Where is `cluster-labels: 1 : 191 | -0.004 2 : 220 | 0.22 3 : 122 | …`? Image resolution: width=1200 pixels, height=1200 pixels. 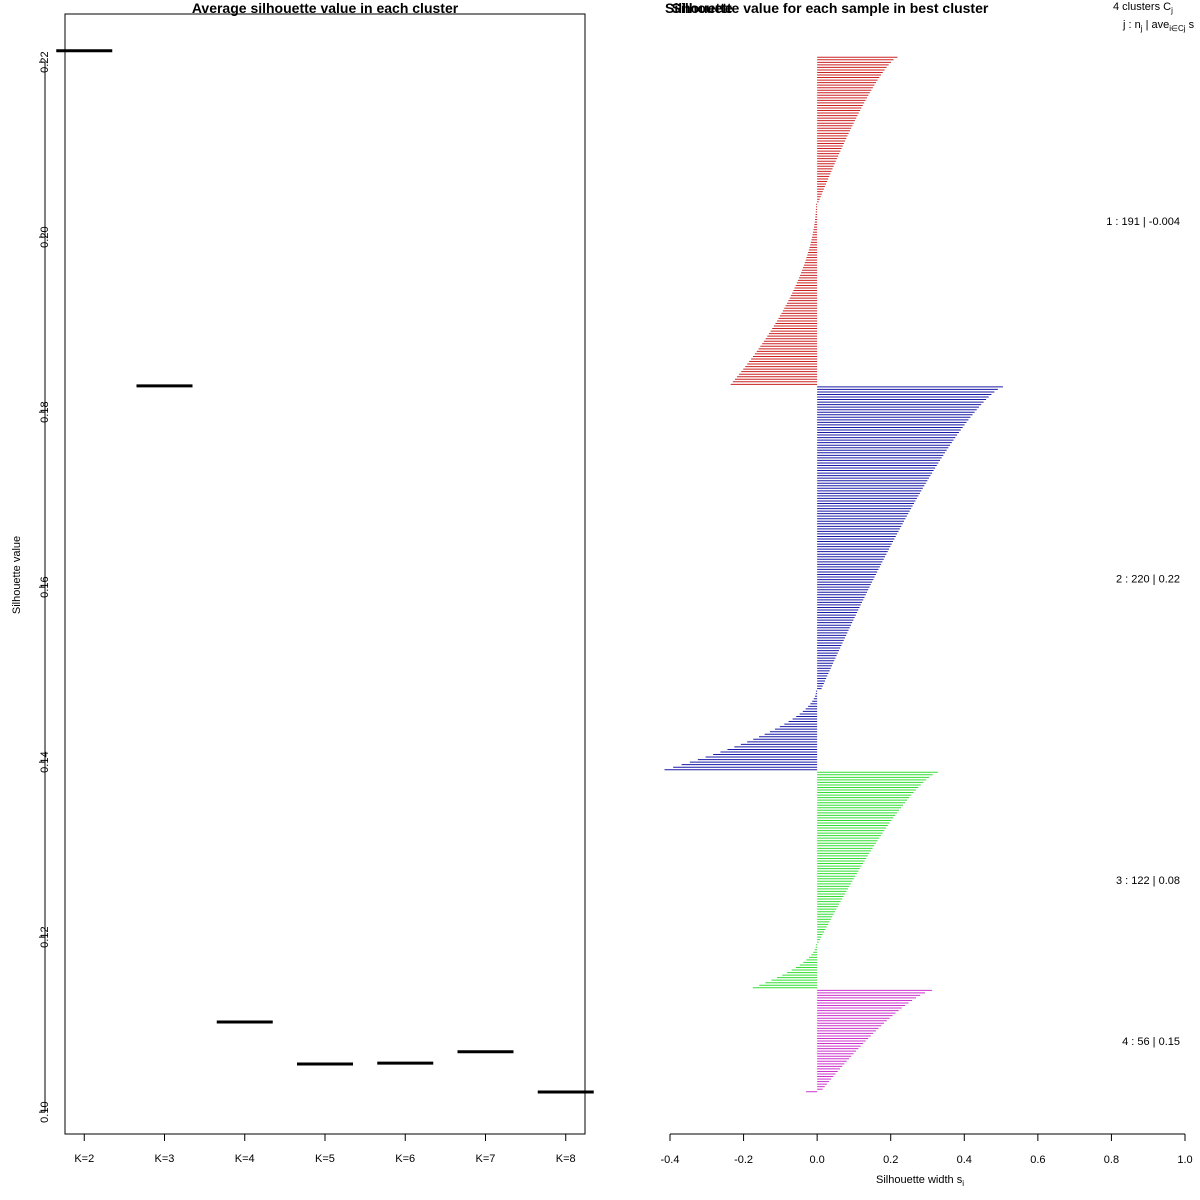 cluster-labels: 1 : 191 | -0.004 2 : 220 | 0.22 3 : 122 | … is located at coordinates (1143, 632).